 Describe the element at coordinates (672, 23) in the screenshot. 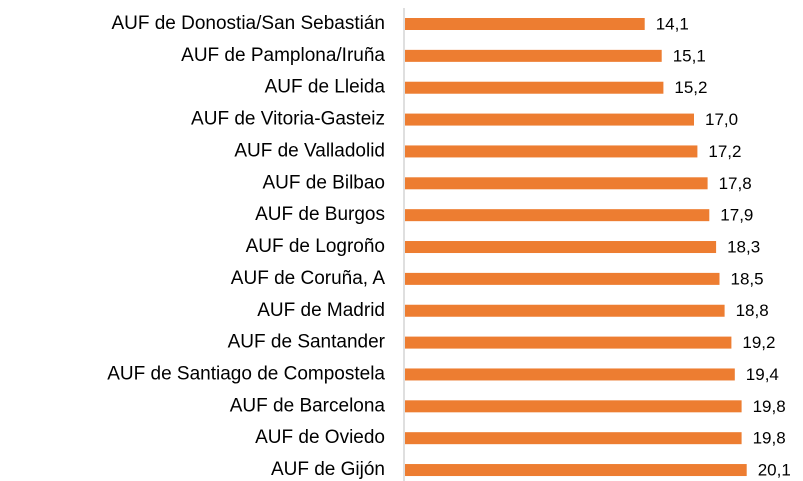

I see `value-label: 14,1` at that location.